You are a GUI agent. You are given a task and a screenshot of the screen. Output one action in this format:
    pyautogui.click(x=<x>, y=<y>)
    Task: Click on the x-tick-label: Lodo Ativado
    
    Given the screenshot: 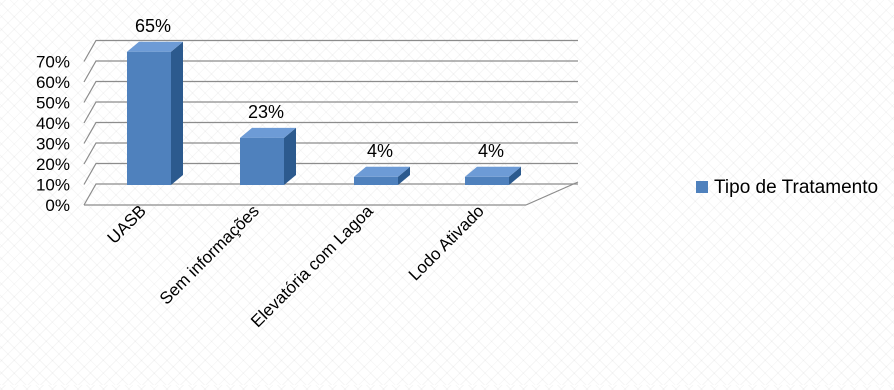 What is the action you would take?
    pyautogui.click(x=446, y=242)
    